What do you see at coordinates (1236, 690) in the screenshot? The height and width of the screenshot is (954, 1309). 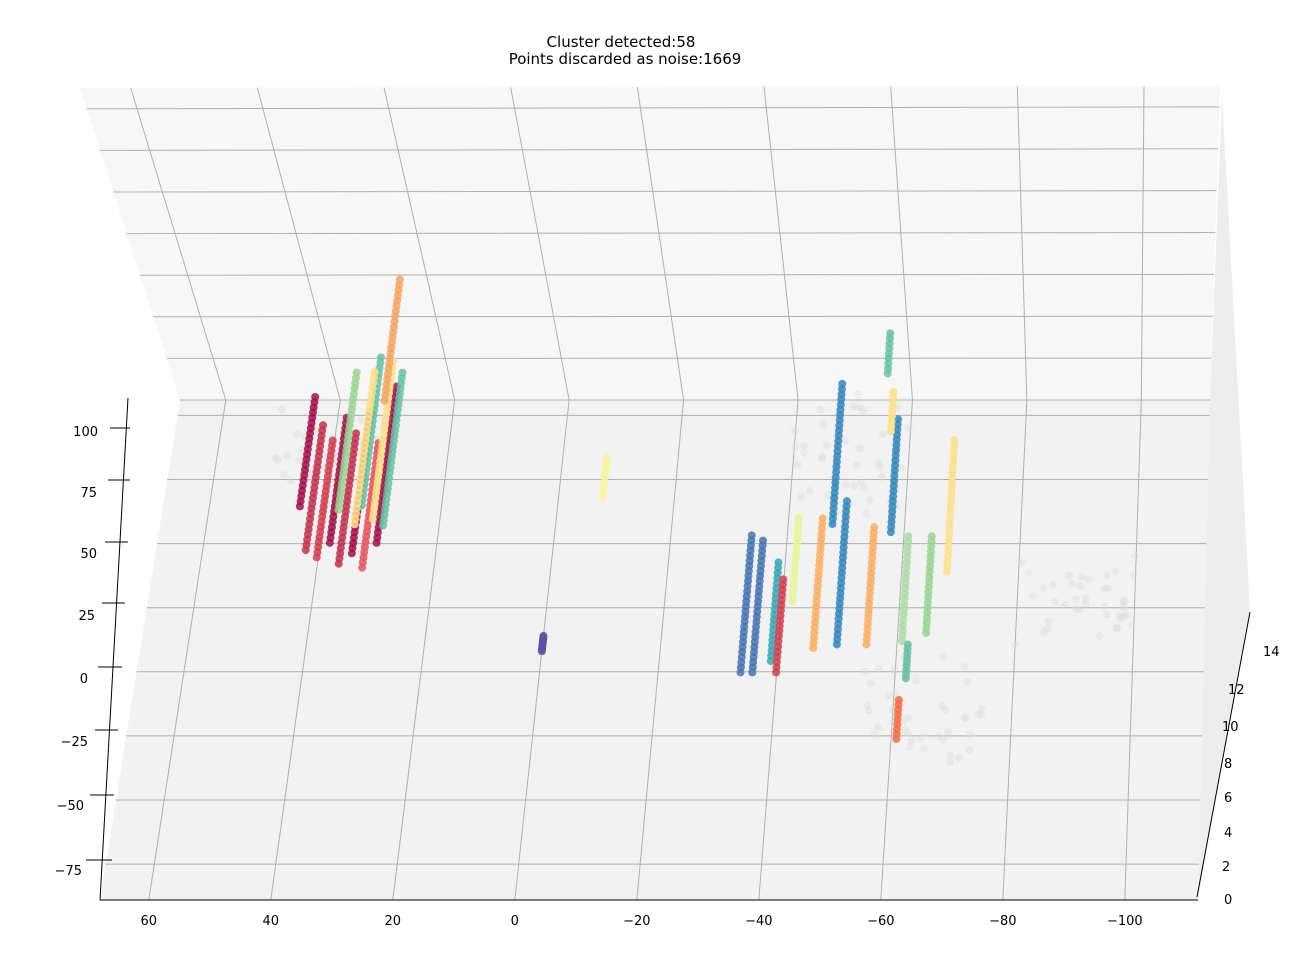 I see `z-tick-label: 12` at bounding box center [1236, 690].